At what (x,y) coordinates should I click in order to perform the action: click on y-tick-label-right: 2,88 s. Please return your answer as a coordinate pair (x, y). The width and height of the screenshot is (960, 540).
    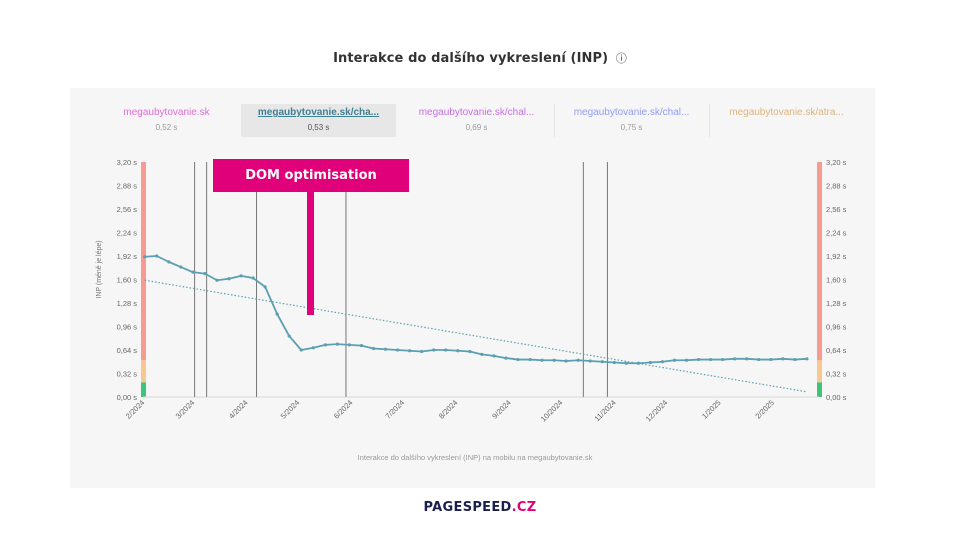
    Looking at the image, I should click on (836, 186).